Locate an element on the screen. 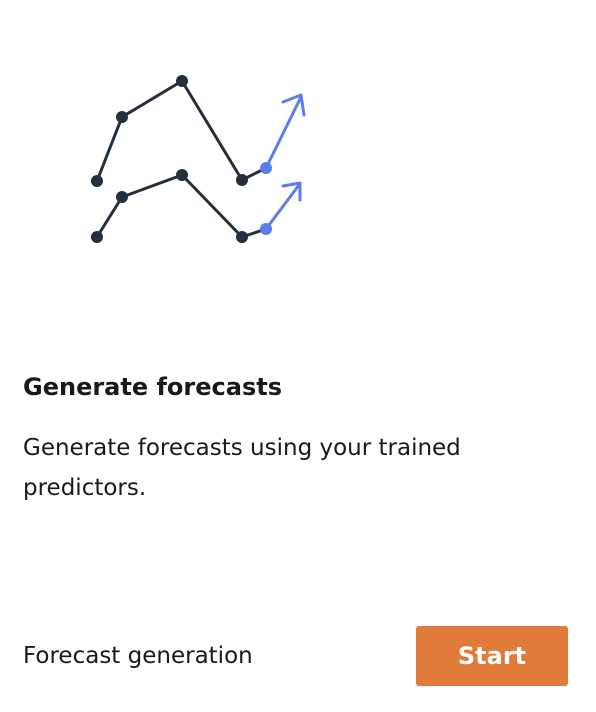  forecast-generation-label: Forecast generation is located at coordinates (138, 656).